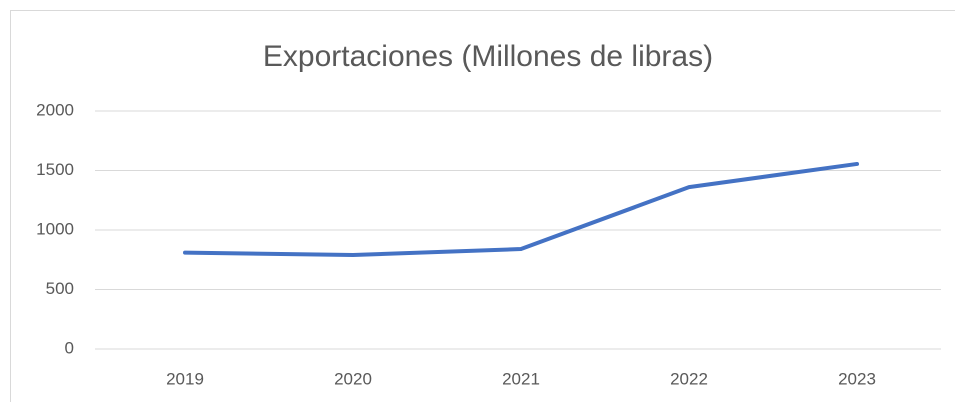 This screenshot has width=955, height=402. Describe the element at coordinates (55, 169) in the screenshot. I see `y-tick-label: 1500` at that location.